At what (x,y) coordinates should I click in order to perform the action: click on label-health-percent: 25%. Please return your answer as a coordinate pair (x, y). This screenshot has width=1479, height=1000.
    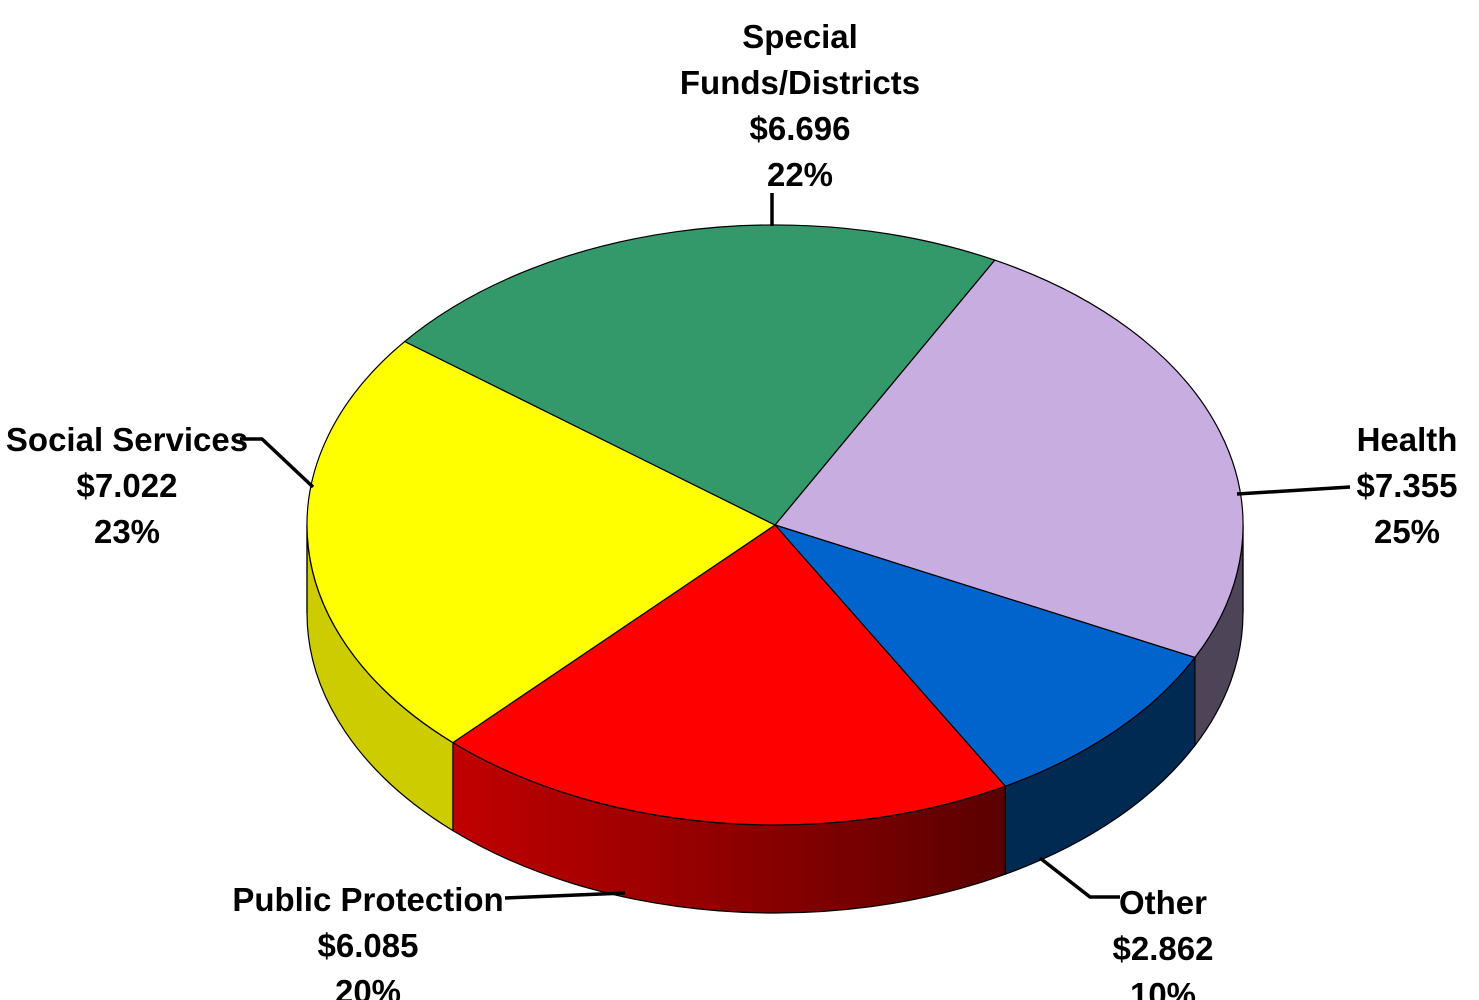
    Looking at the image, I should click on (1407, 531).